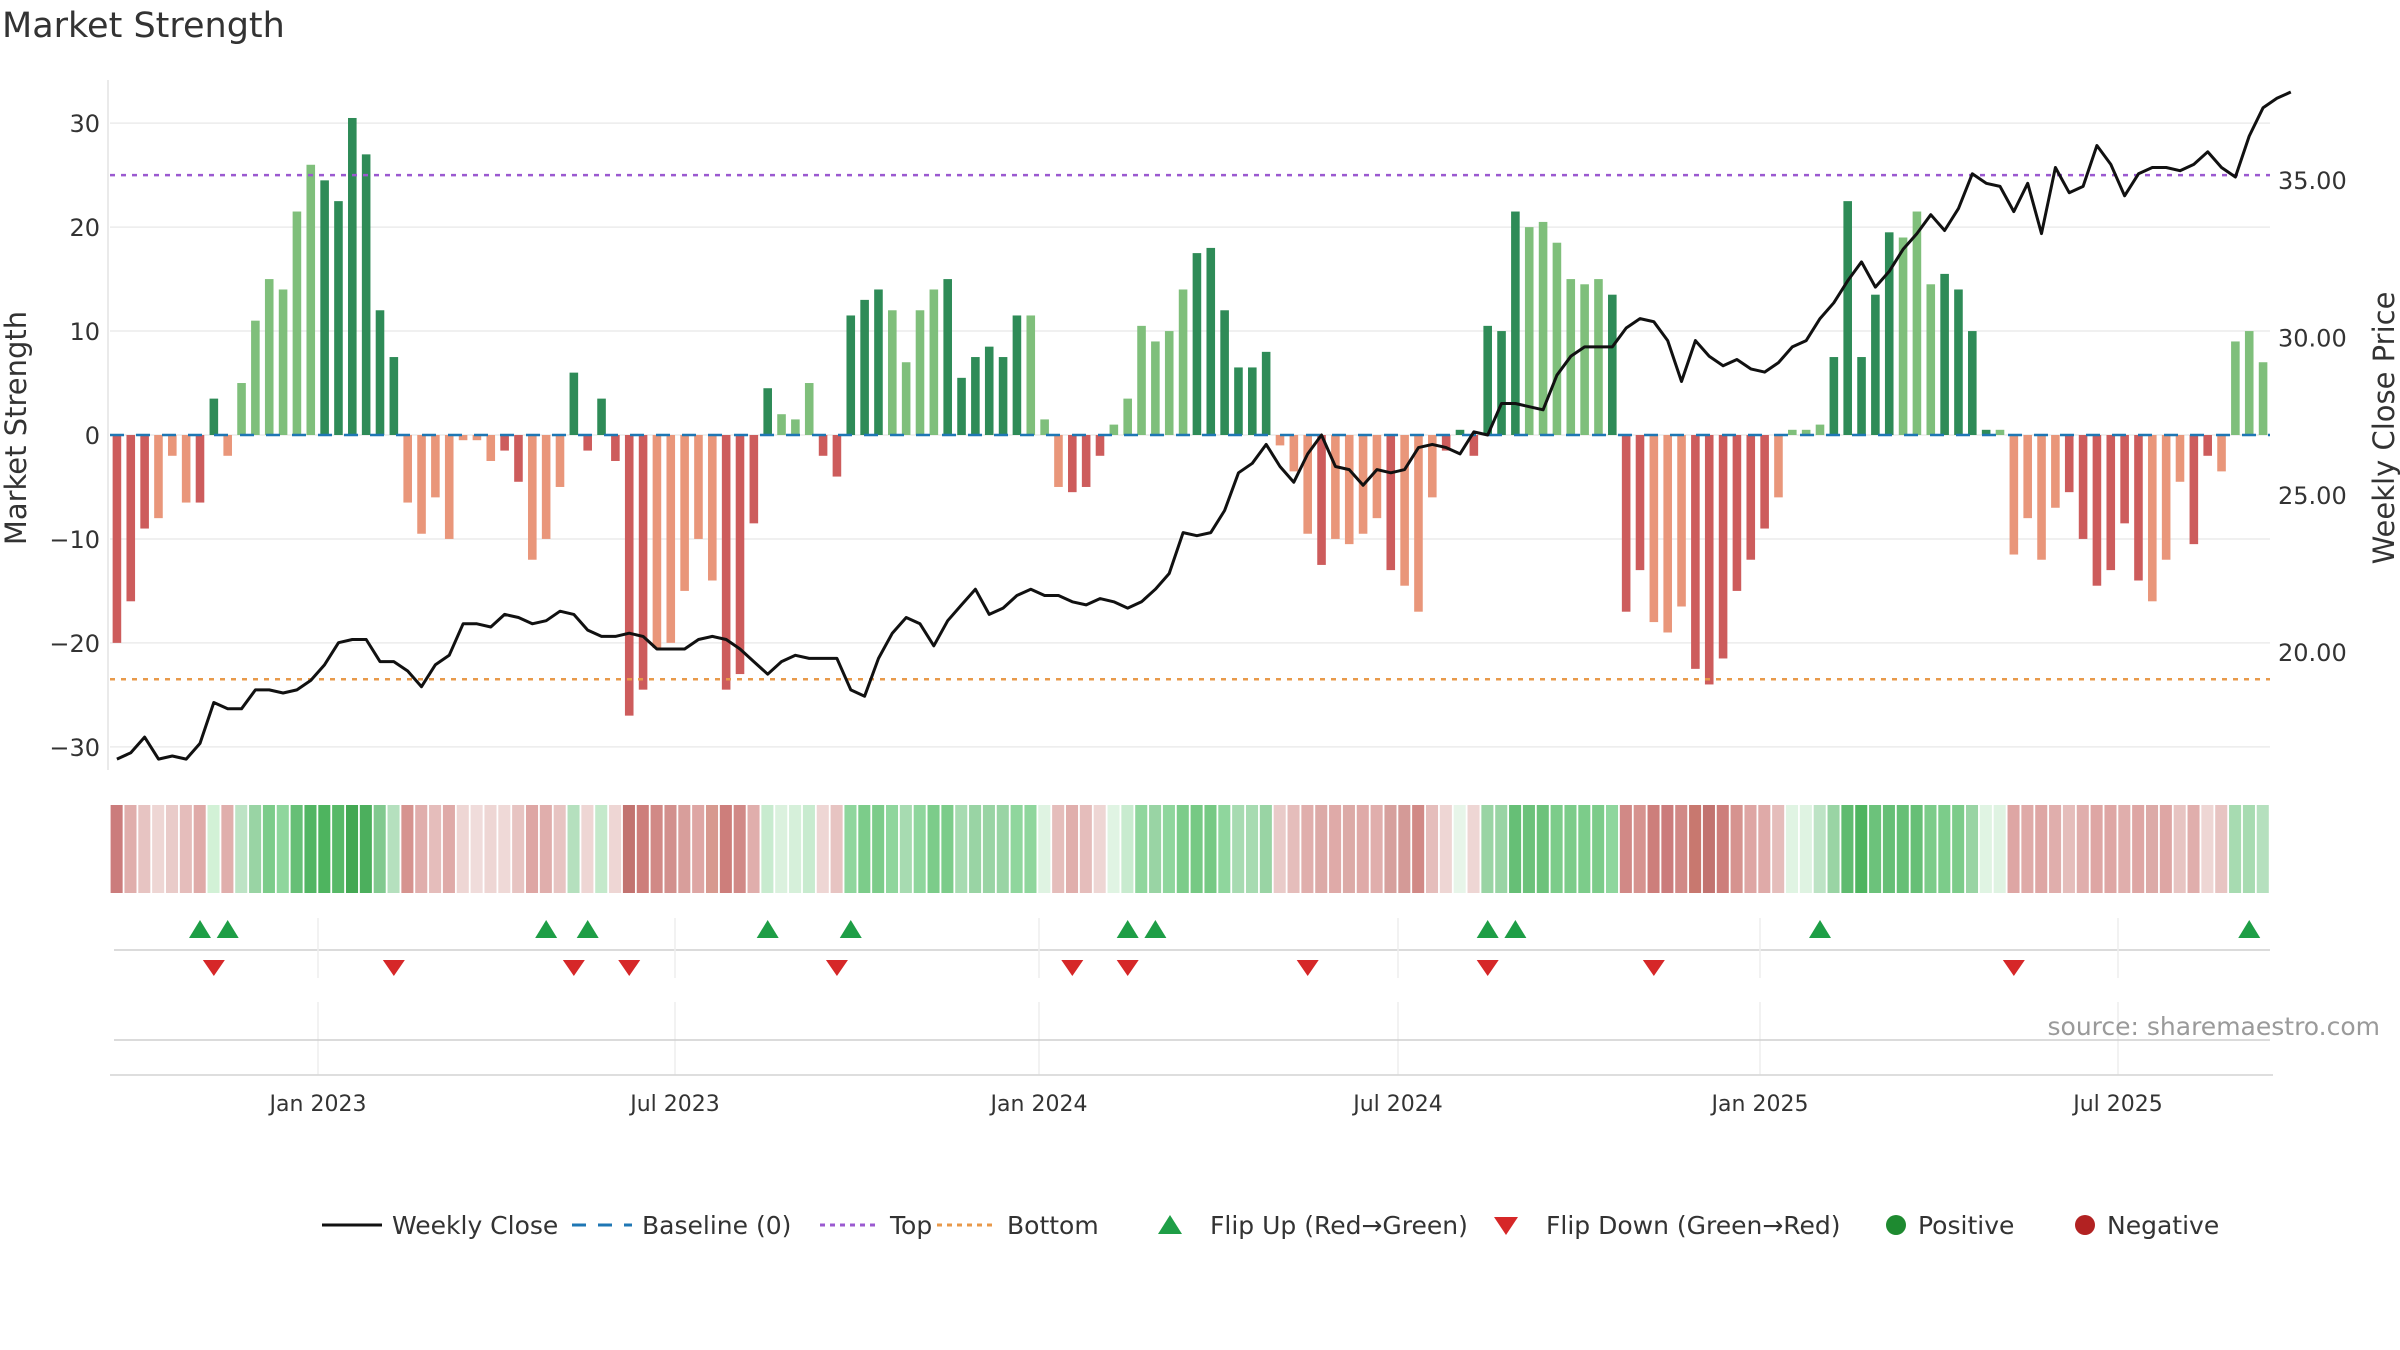  Describe the element at coordinates (2312, 338) in the screenshot. I see `right-tick-label: 30.00` at that location.